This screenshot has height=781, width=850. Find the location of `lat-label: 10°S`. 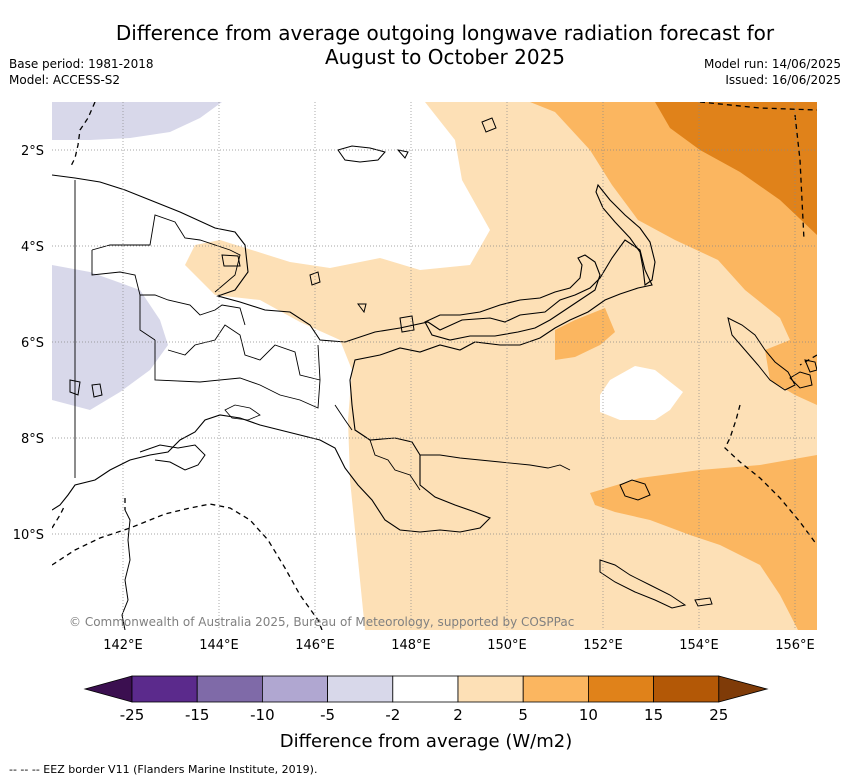

lat-label: 10°S is located at coordinates (28, 535).